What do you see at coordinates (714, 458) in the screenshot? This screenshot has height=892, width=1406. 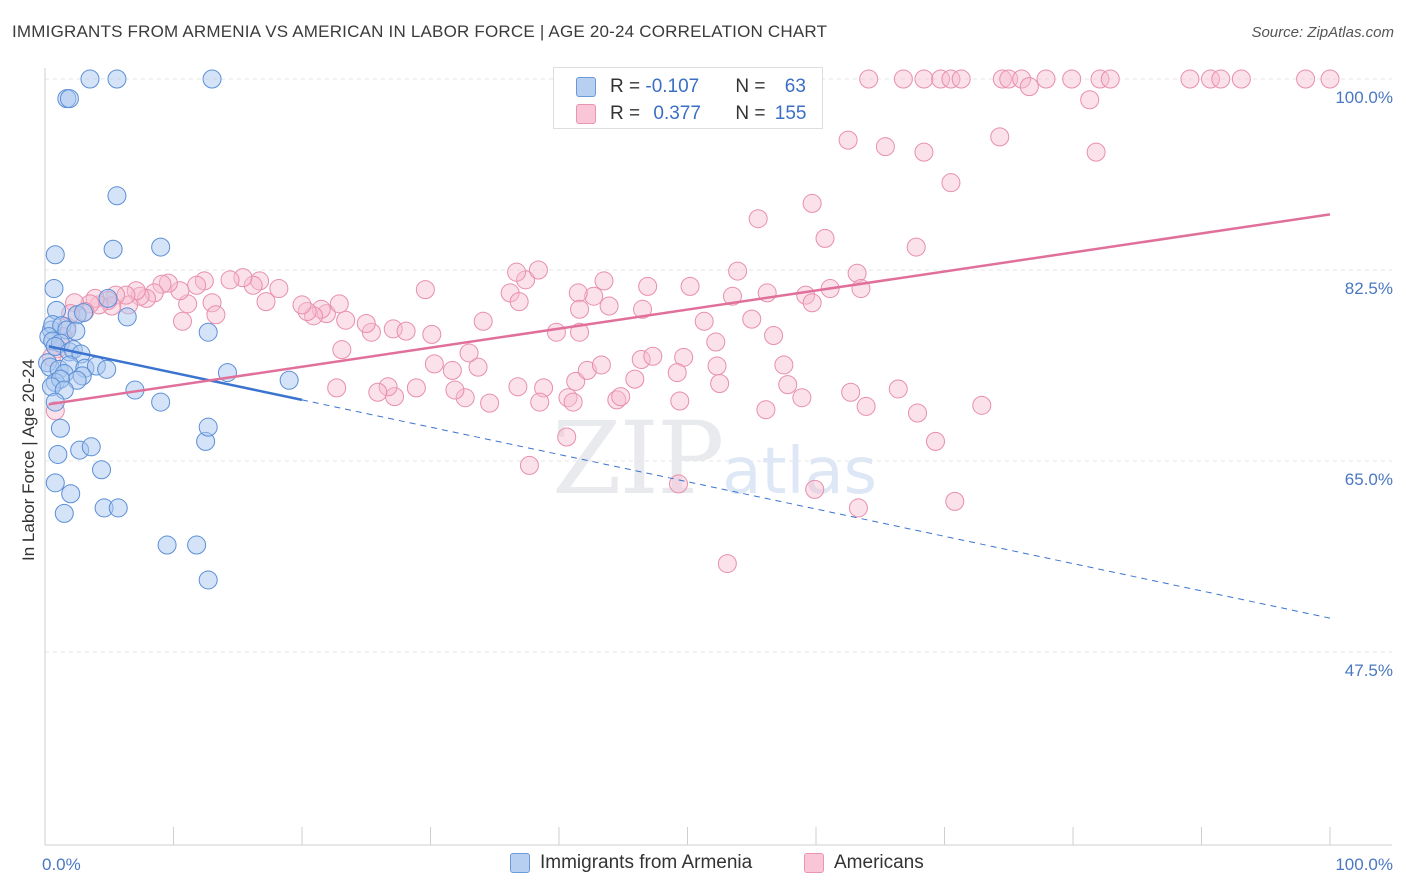 I see `watermark: ZIPatlas` at bounding box center [714, 458].